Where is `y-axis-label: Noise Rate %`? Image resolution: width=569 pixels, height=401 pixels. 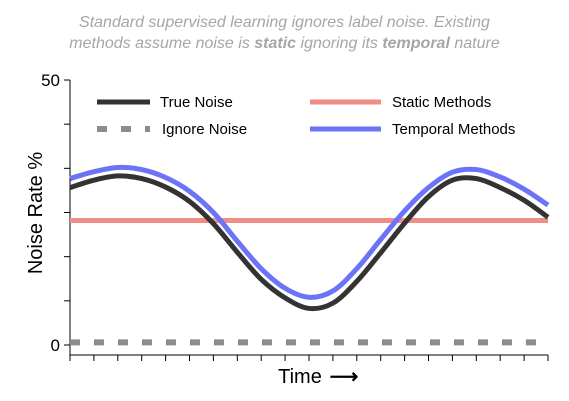 y-axis-label: Noise Rate % is located at coordinates (36, 213).